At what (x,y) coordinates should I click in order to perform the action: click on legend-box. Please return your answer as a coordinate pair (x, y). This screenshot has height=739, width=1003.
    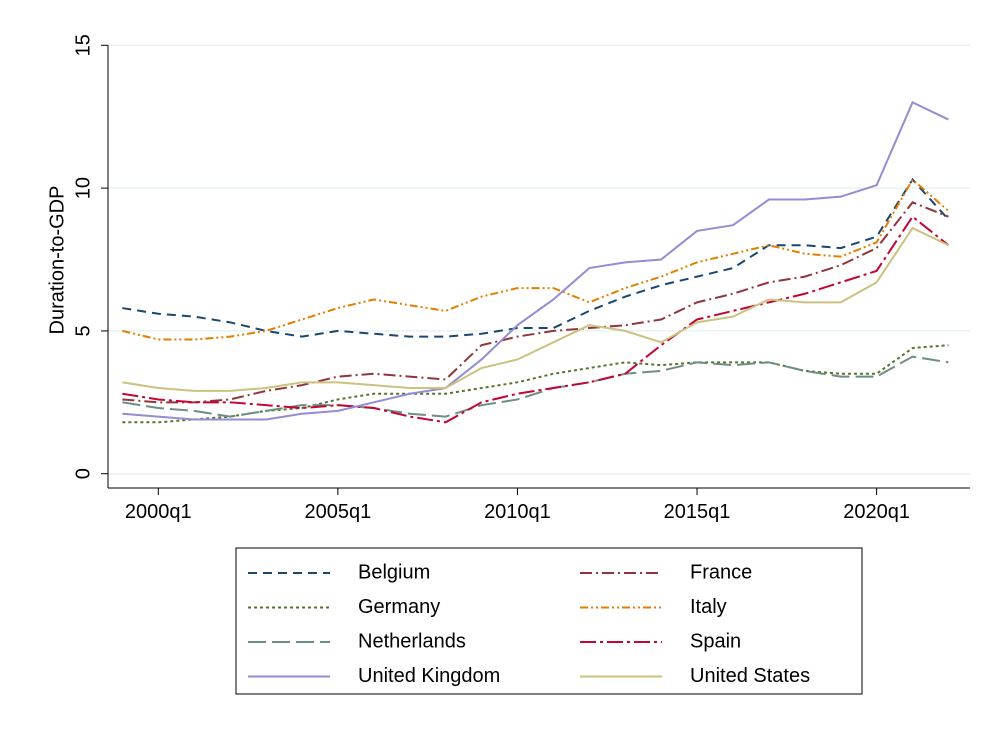
    Looking at the image, I should click on (549, 621).